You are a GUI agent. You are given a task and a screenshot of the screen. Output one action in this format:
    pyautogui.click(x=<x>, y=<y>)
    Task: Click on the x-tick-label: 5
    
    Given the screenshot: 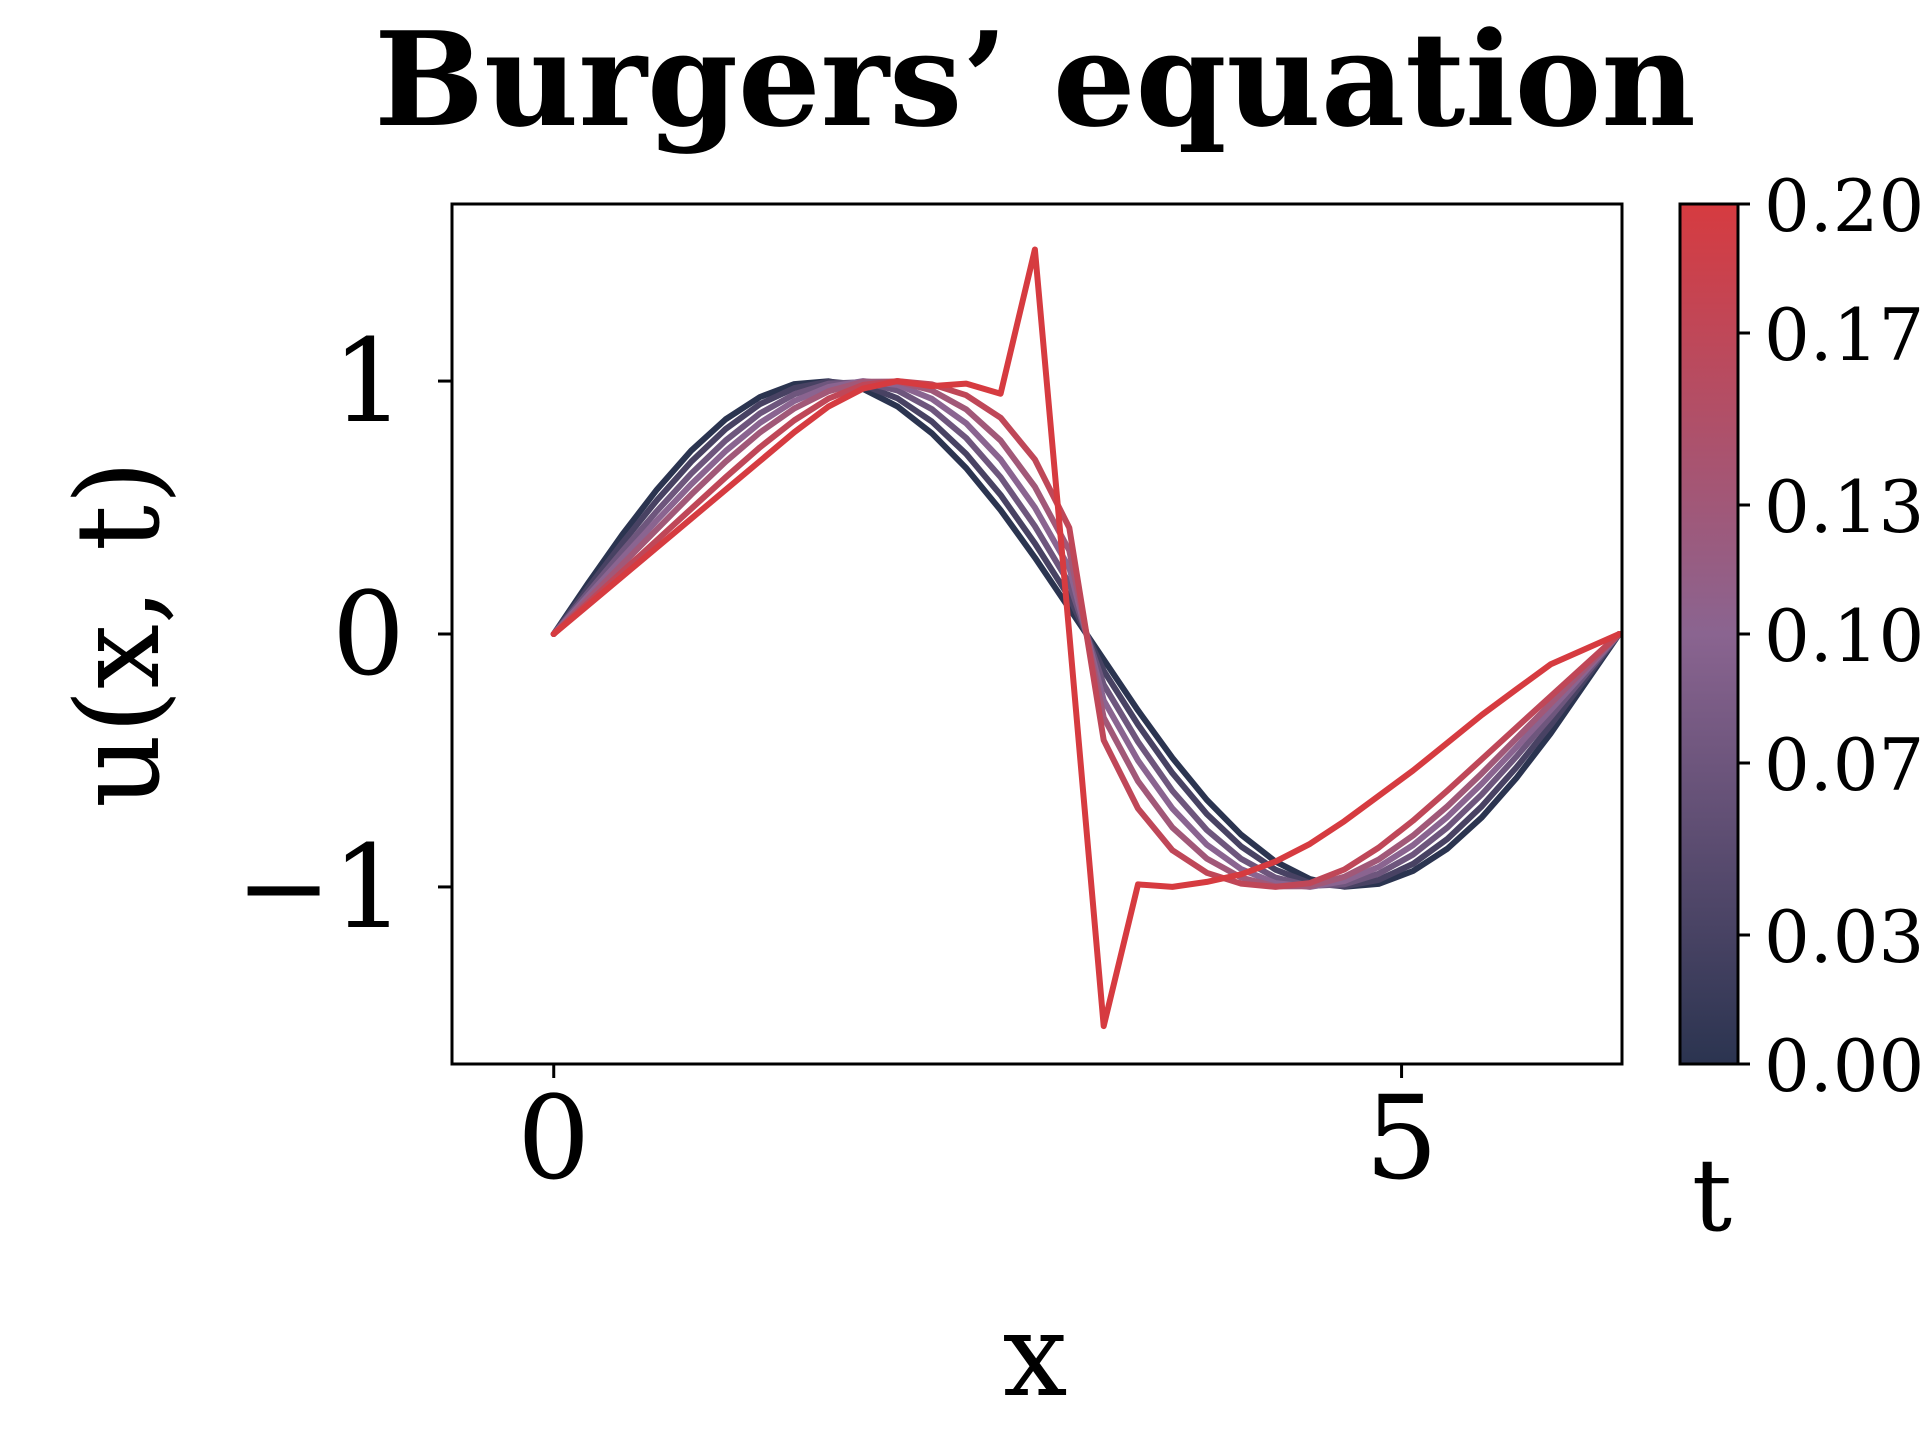 What is the action you would take?
    pyautogui.click(x=1401, y=1139)
    